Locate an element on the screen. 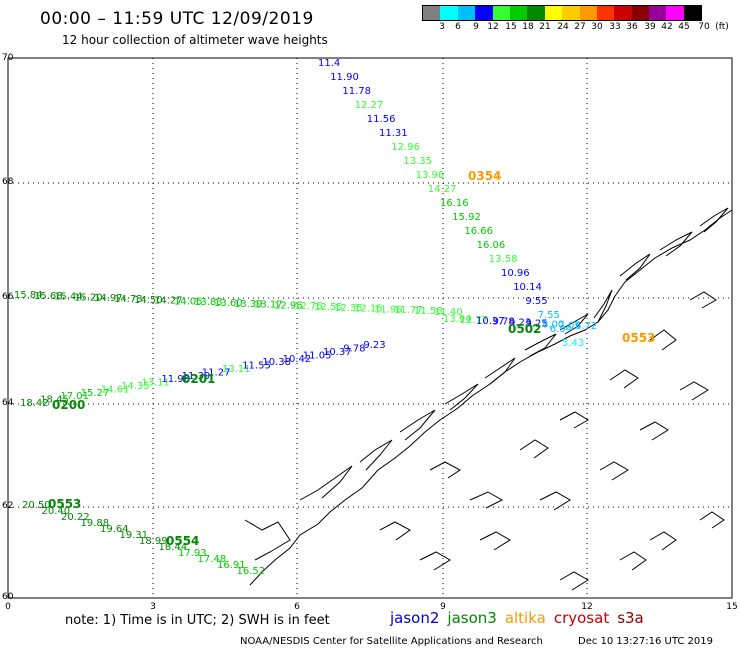 This screenshot has height=650, width=740. colorbar-label: 12 is located at coordinates (493, 27).